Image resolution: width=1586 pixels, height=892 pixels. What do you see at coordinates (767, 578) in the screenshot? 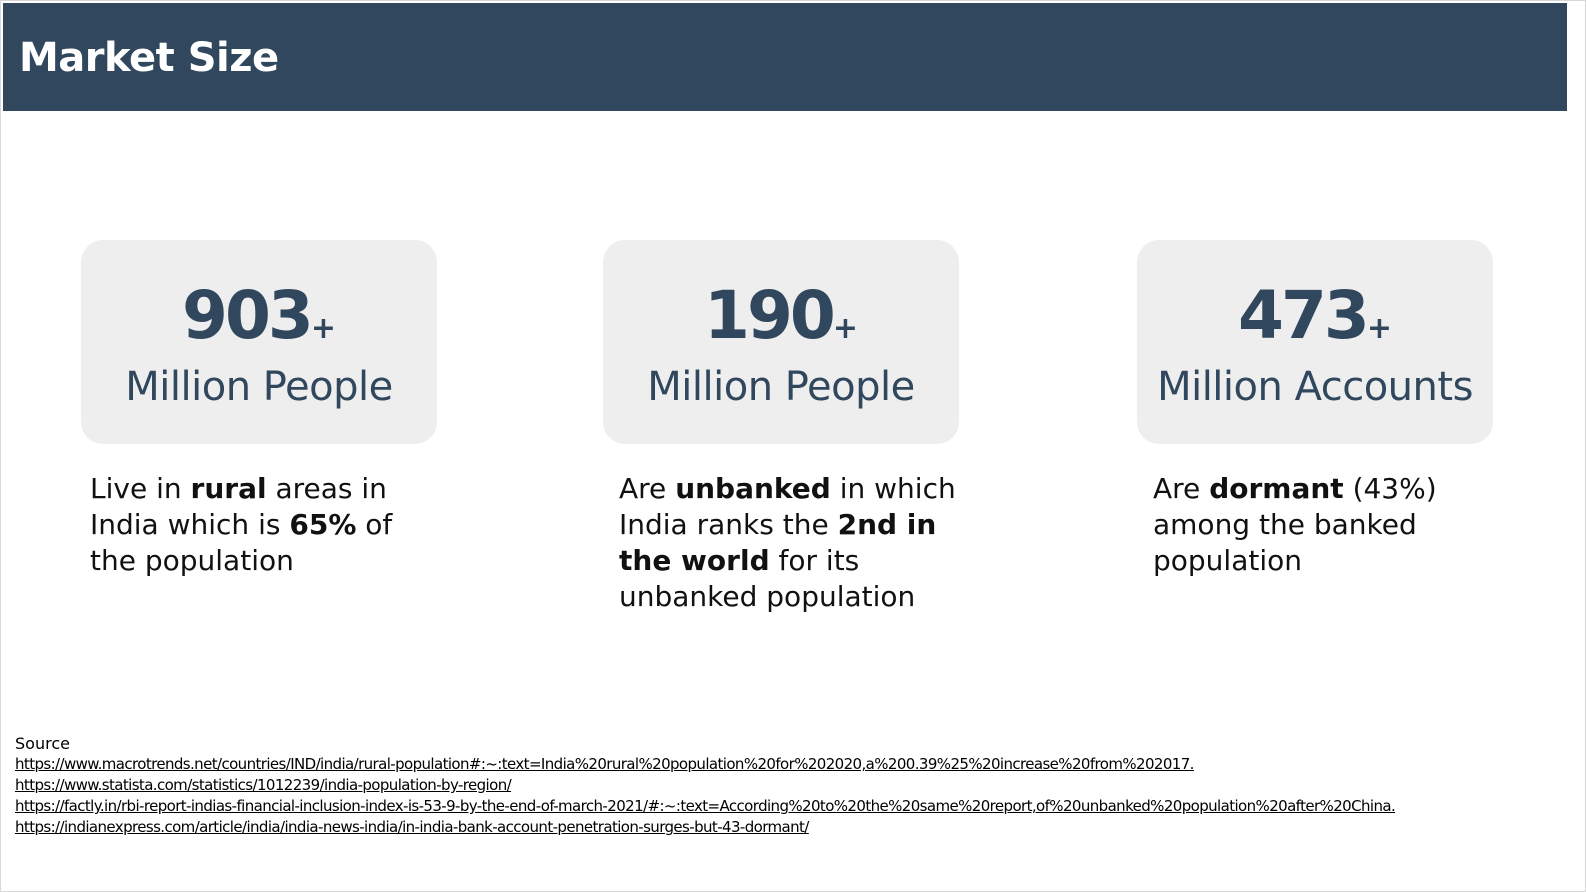
I see `desc-text: for its unbanked population` at bounding box center [767, 578].